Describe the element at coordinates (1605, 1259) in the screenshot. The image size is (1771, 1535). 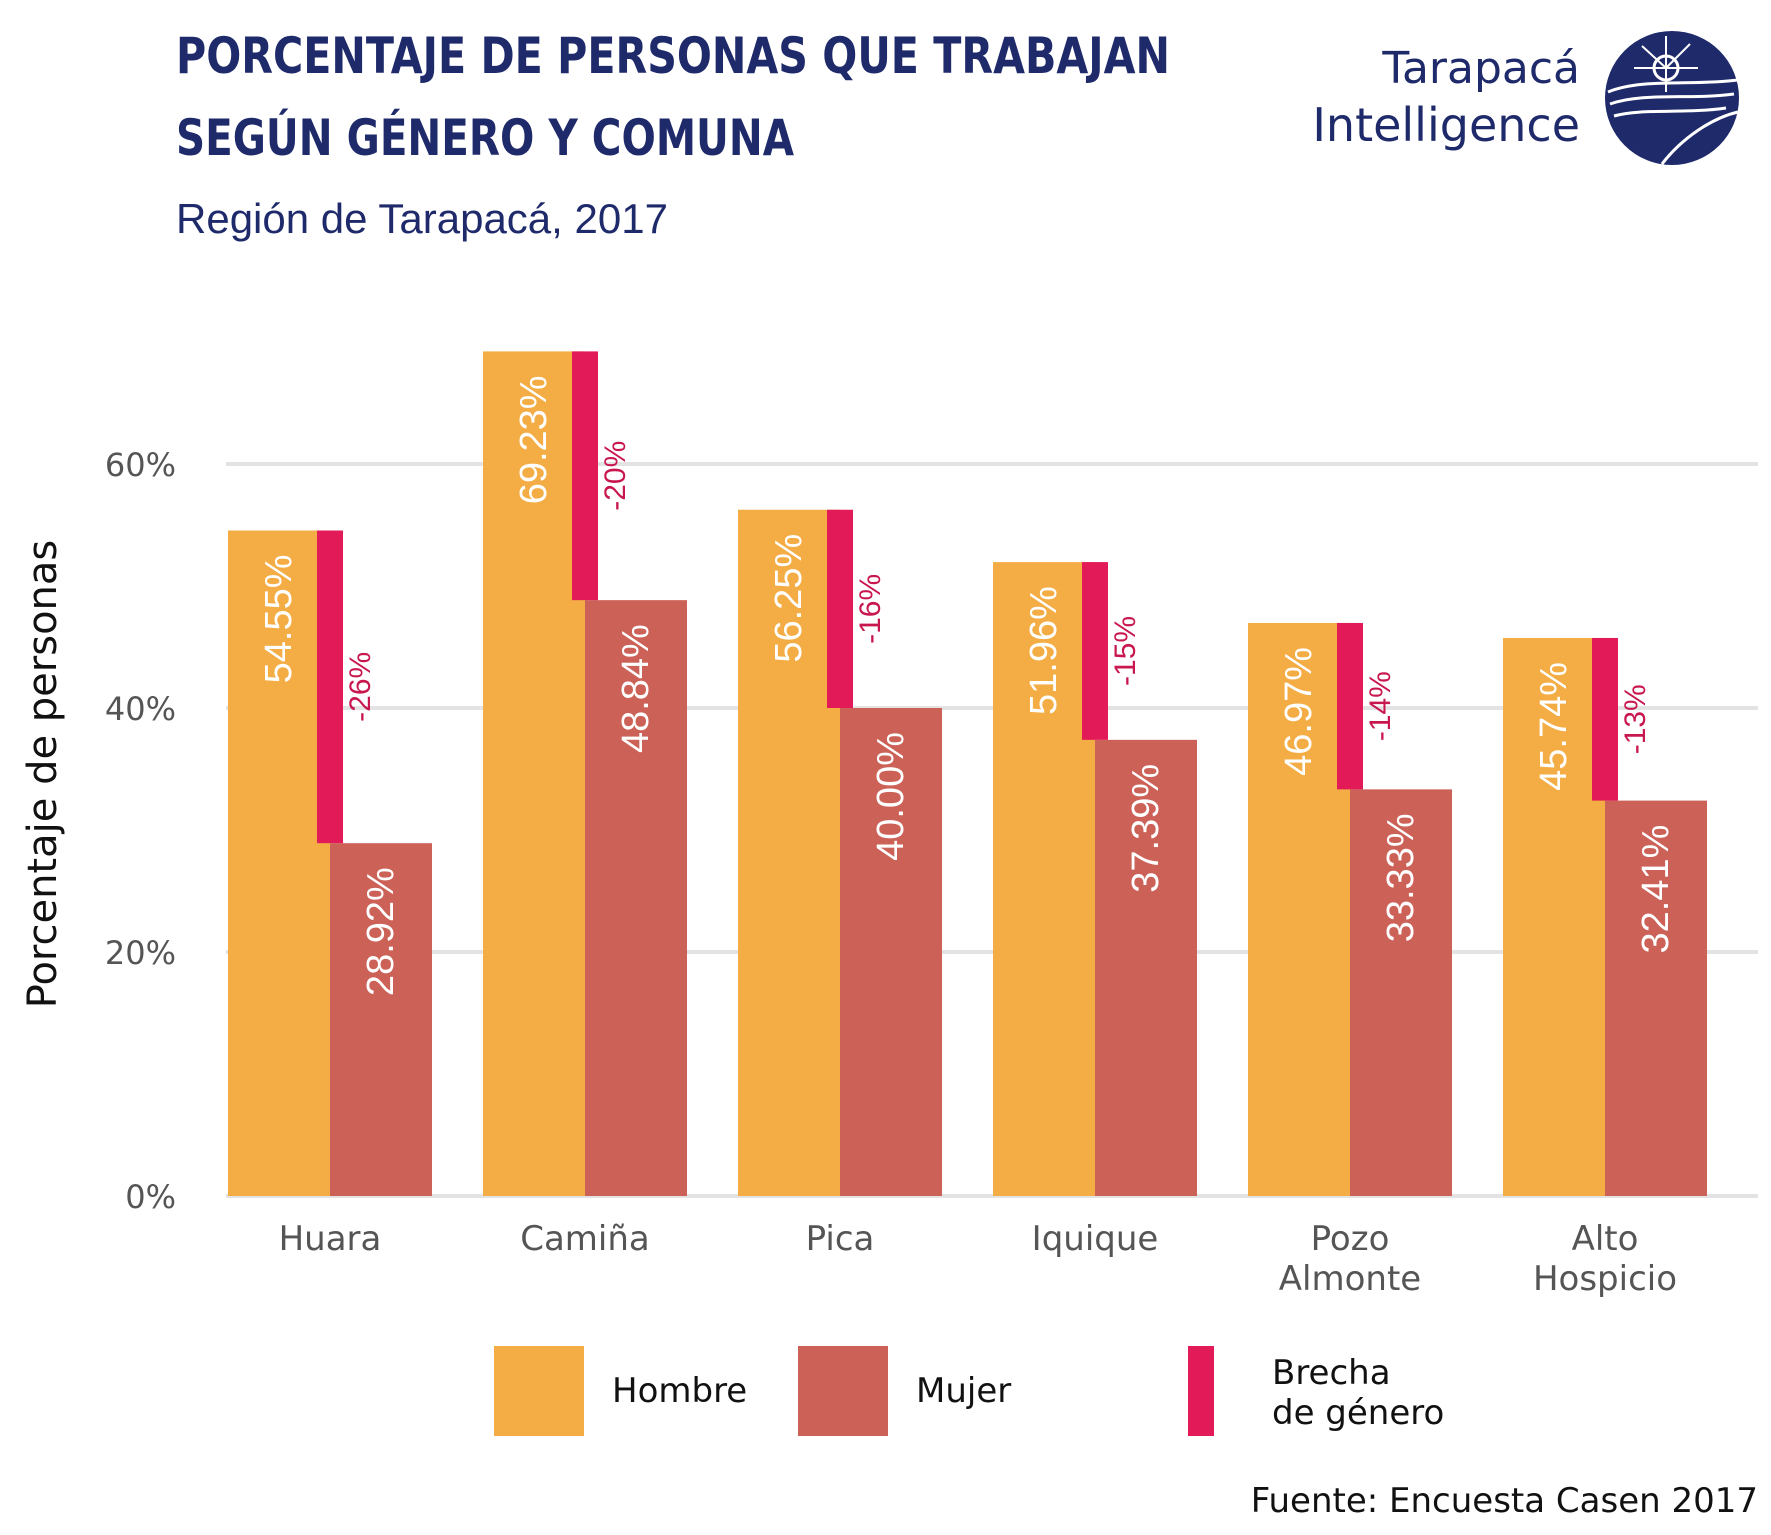
I see `x-tick-label: Alto Hospicio` at that location.